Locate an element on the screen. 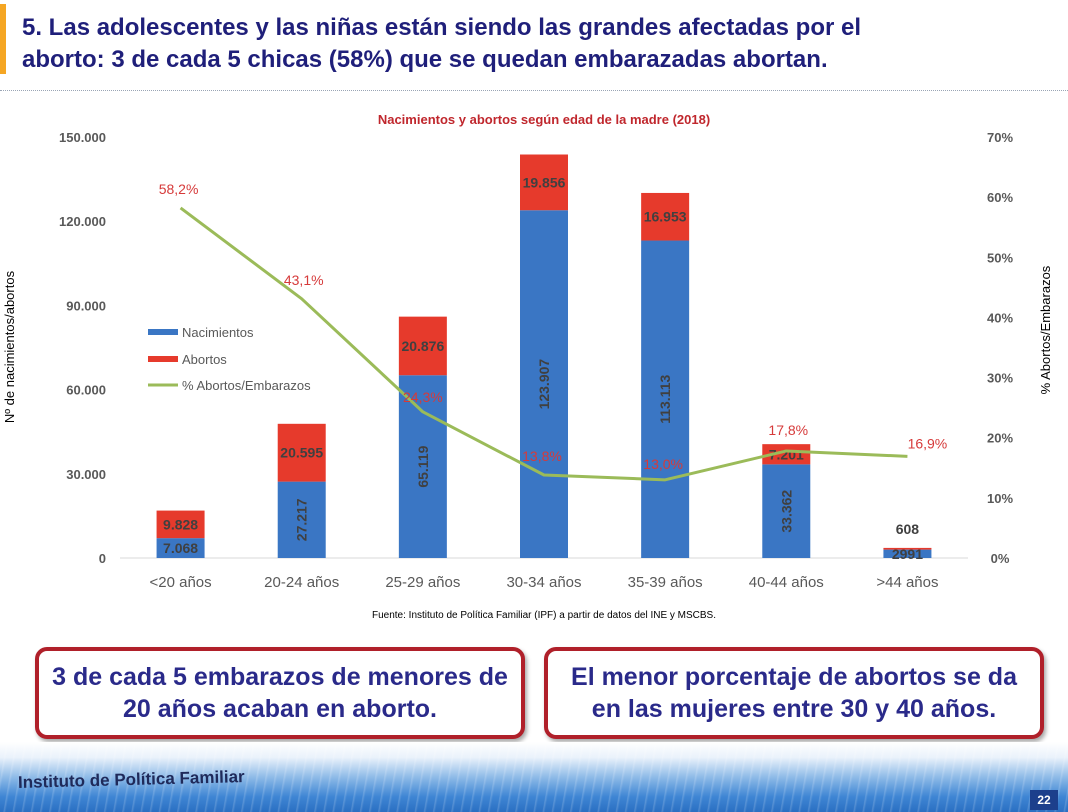 The height and width of the screenshot is (812, 1068). x-tick-label: >44 años is located at coordinates (907, 582).